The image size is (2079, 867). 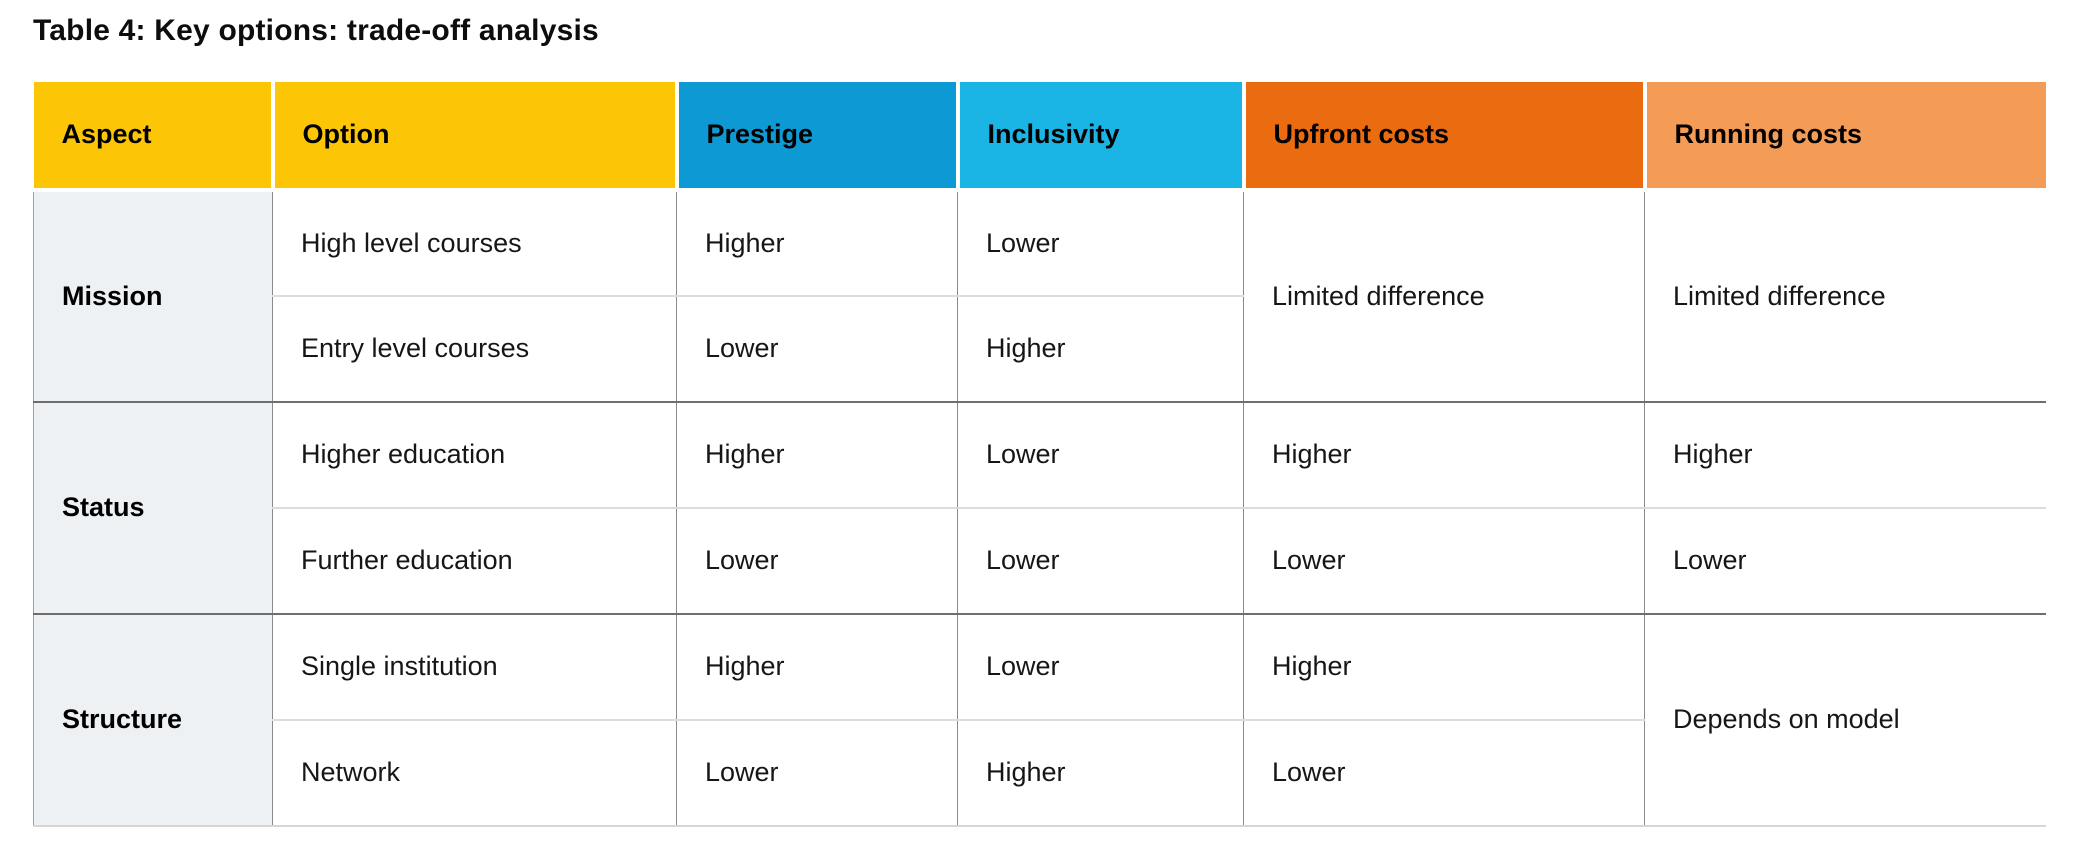 I want to click on cell-option: Entry level courses, so click(x=474, y=348).